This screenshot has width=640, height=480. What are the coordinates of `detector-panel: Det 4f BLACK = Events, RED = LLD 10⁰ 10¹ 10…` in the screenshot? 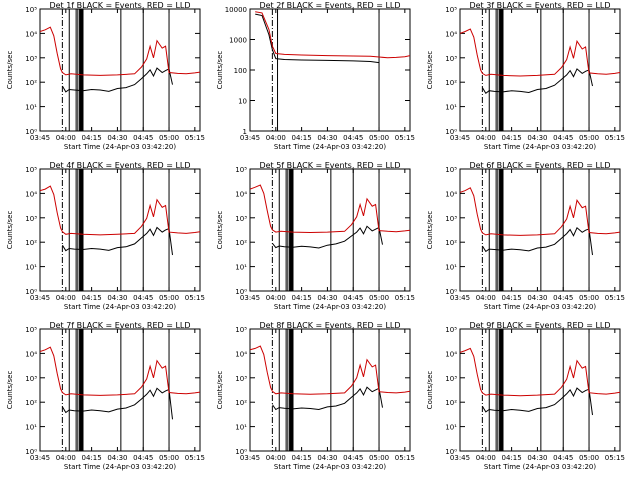 It's located at (105, 236).